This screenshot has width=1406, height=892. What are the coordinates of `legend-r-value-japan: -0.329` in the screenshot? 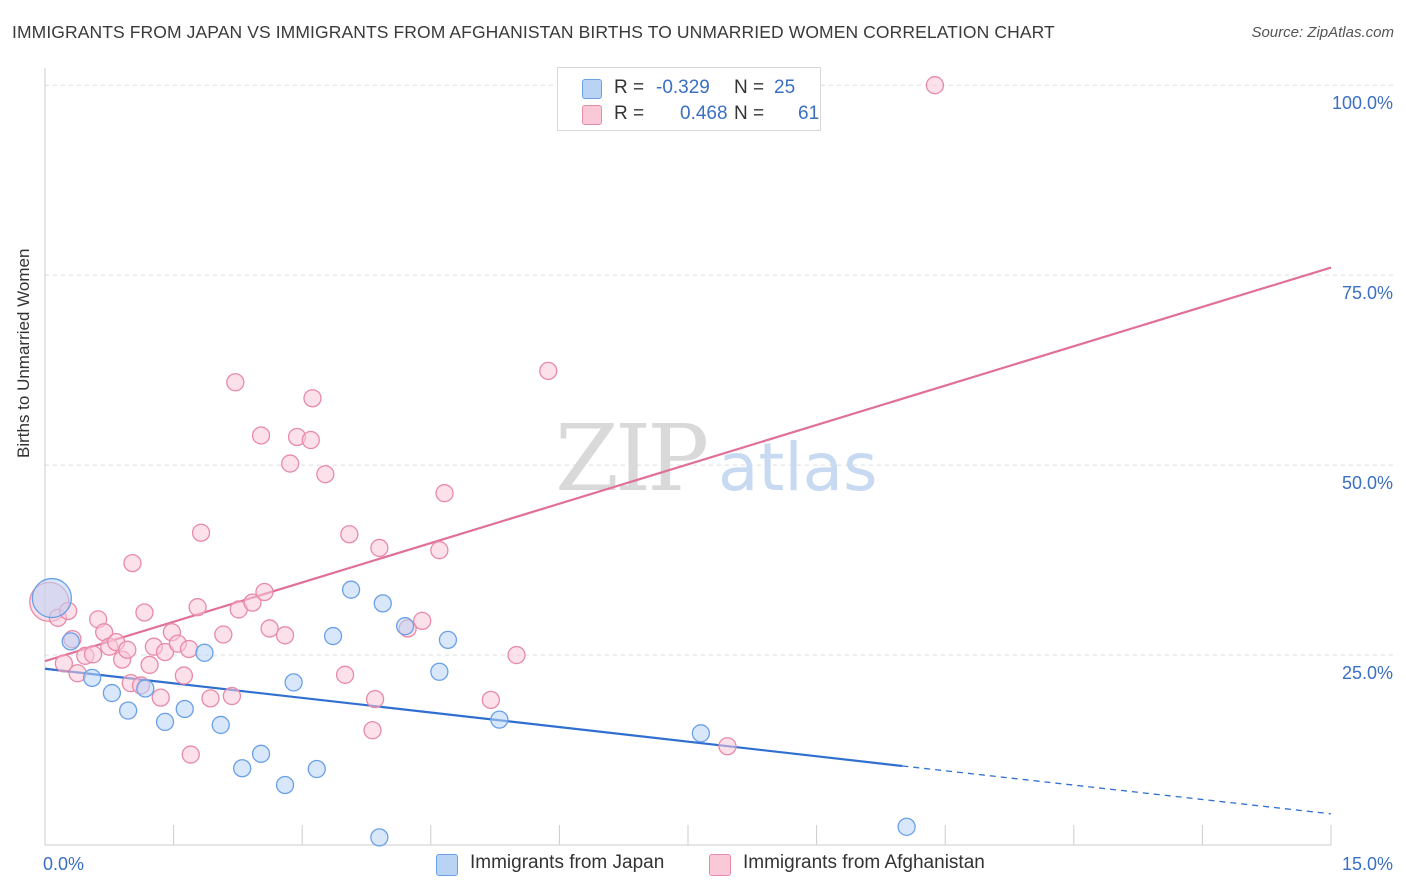 It's located at (683, 87).